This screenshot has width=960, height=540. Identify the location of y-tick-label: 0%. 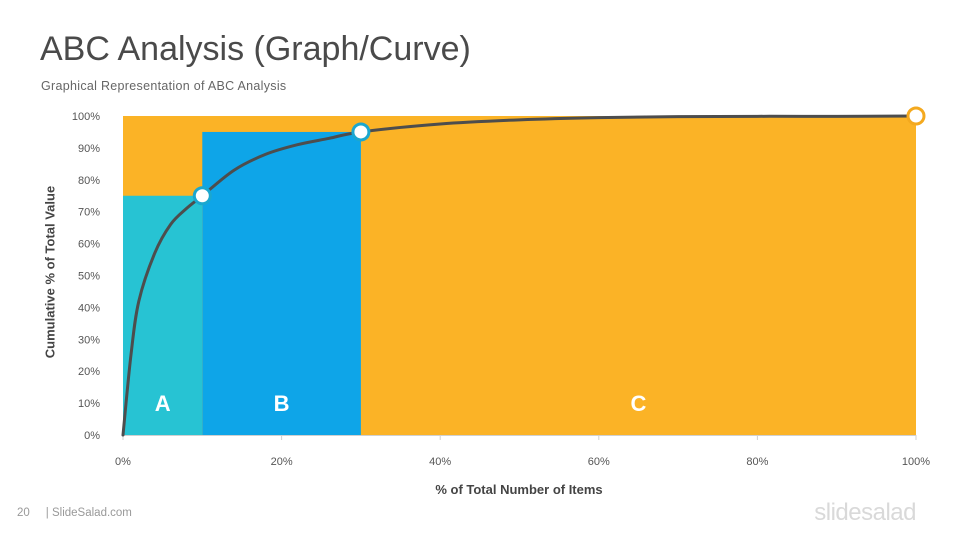
(92, 436).